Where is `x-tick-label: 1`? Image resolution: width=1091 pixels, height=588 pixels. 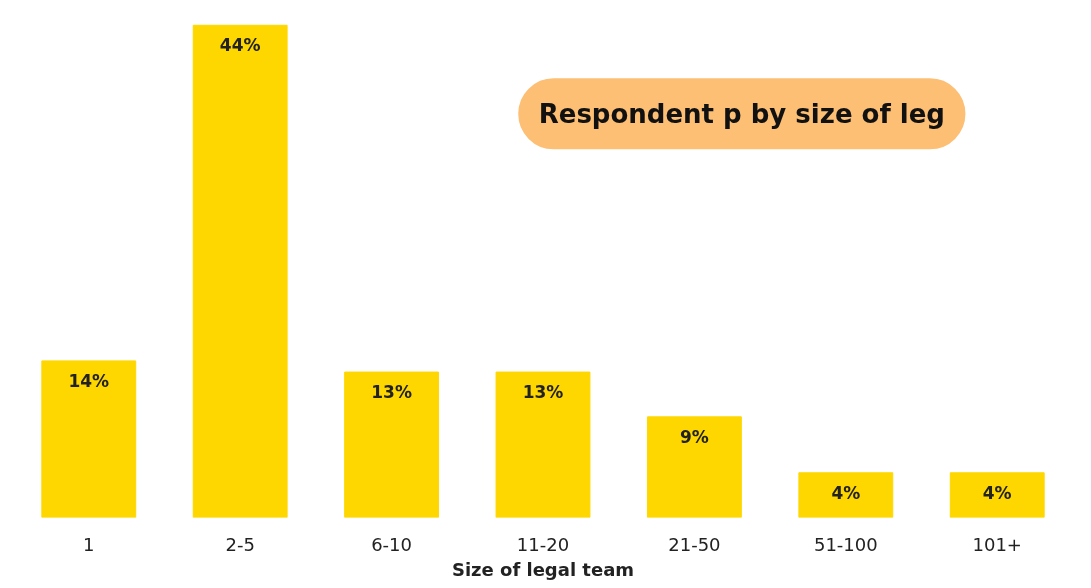
x-tick-label: 1 is located at coordinates (89, 544).